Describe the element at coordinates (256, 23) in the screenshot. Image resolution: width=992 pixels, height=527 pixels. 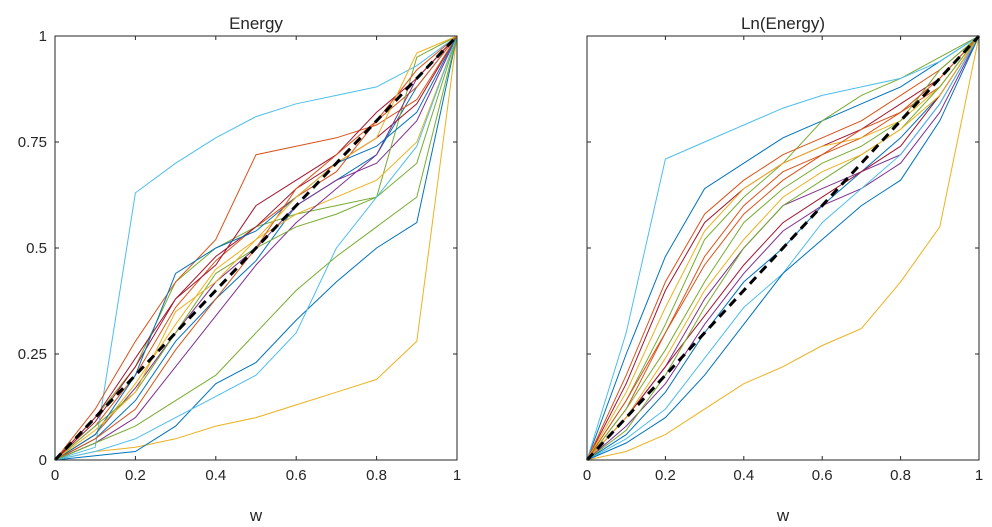
I see `energy-panel-title: Energy` at that location.